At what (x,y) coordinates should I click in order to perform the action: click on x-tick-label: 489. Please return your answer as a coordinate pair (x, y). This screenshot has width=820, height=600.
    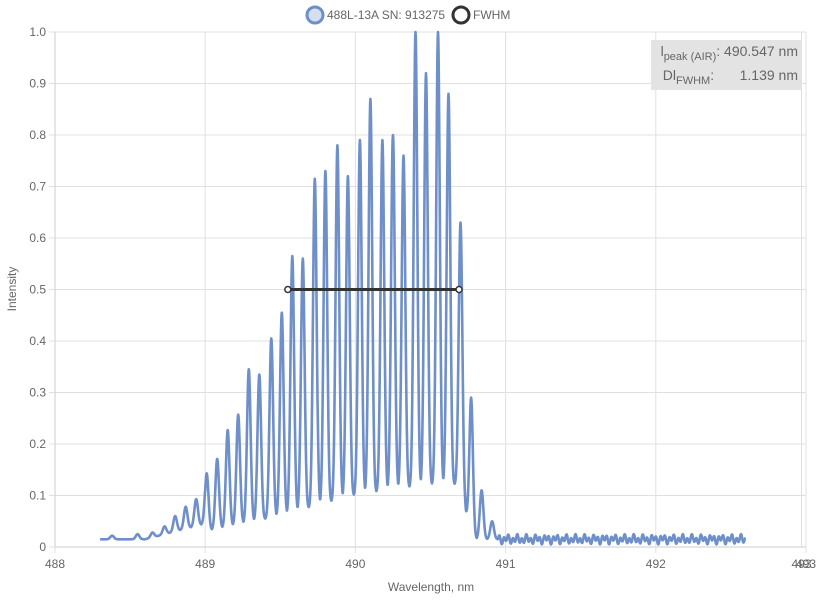
    Looking at the image, I should click on (205, 564).